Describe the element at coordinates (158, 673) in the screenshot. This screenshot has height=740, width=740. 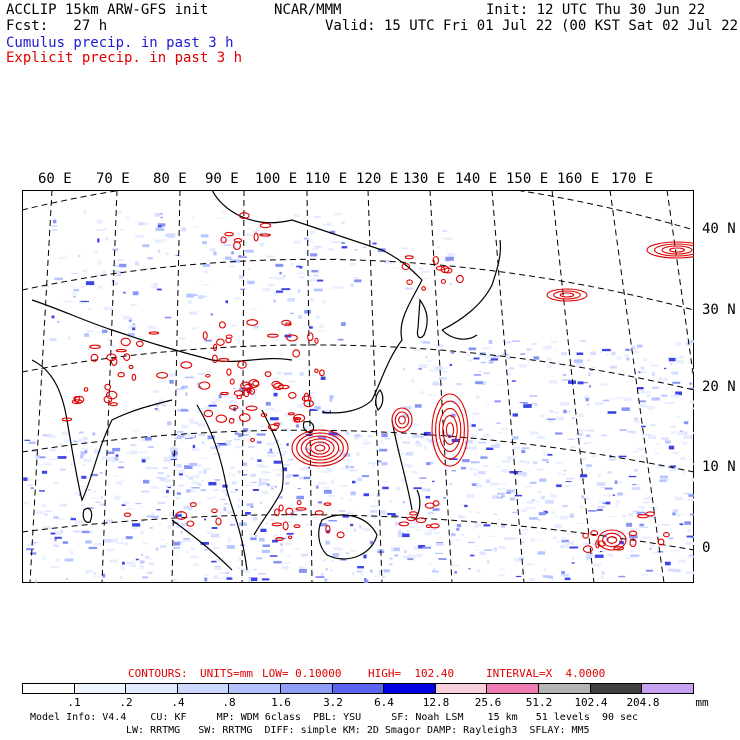
I see `contours-label: CONTOURS:` at that location.